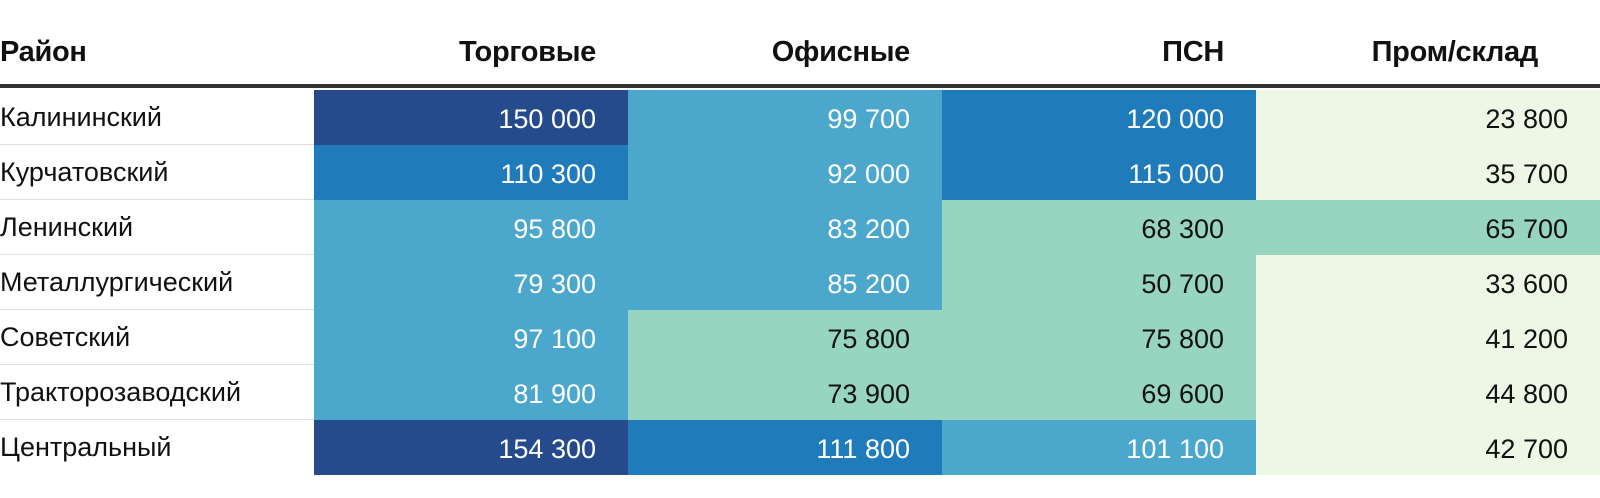 The height and width of the screenshot is (498, 1600). I want to click on table-row: Советский 97 100 75 800 75 800 41 200, so click(800, 337).